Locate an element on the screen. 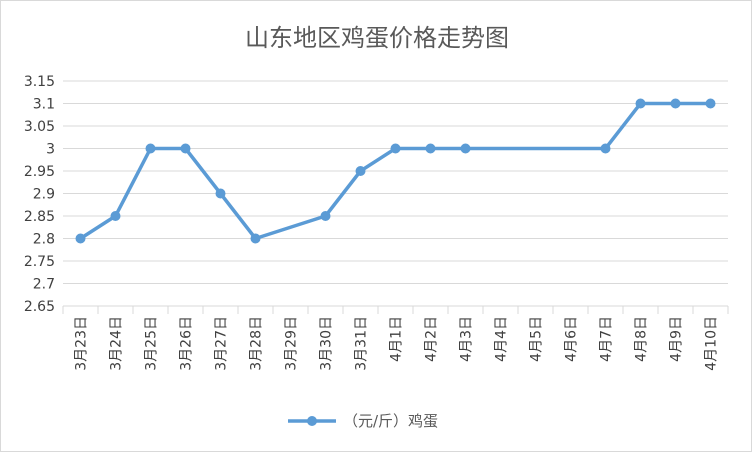 Image resolution: width=752 pixels, height=452 pixels. y-tick-label: 2.65 is located at coordinates (39, 307).